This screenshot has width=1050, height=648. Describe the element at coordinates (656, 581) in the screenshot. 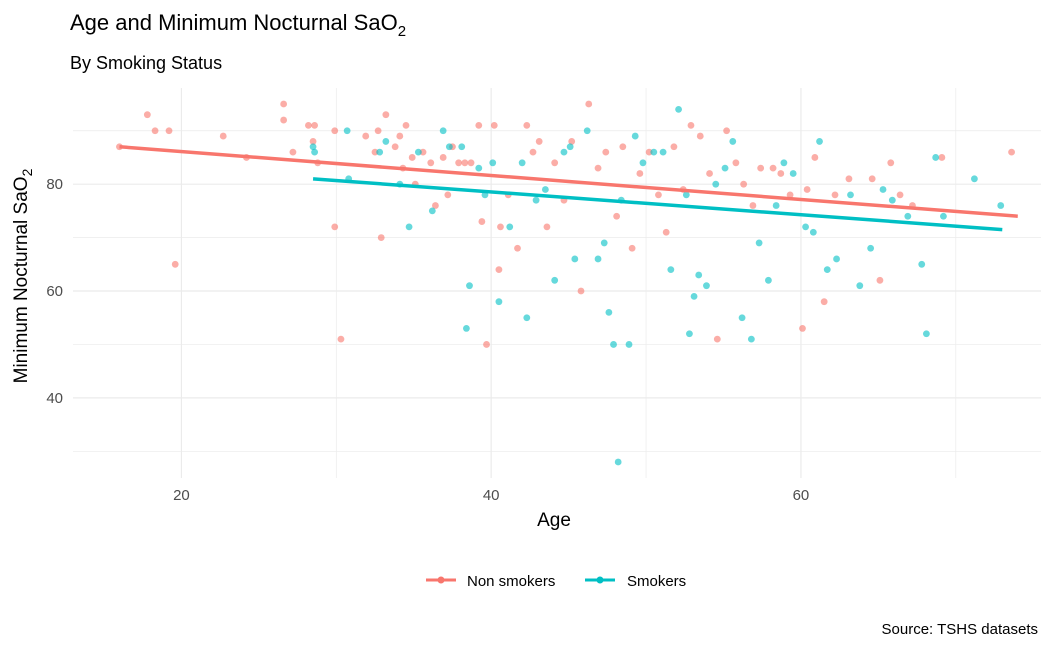

I see `legend-label-smokers: Smokers` at that location.